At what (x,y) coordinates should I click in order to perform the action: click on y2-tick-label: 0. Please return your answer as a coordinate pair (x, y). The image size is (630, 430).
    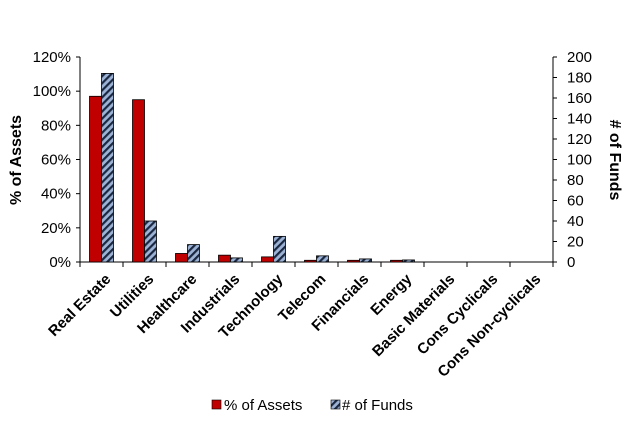
    Looking at the image, I should click on (571, 262).